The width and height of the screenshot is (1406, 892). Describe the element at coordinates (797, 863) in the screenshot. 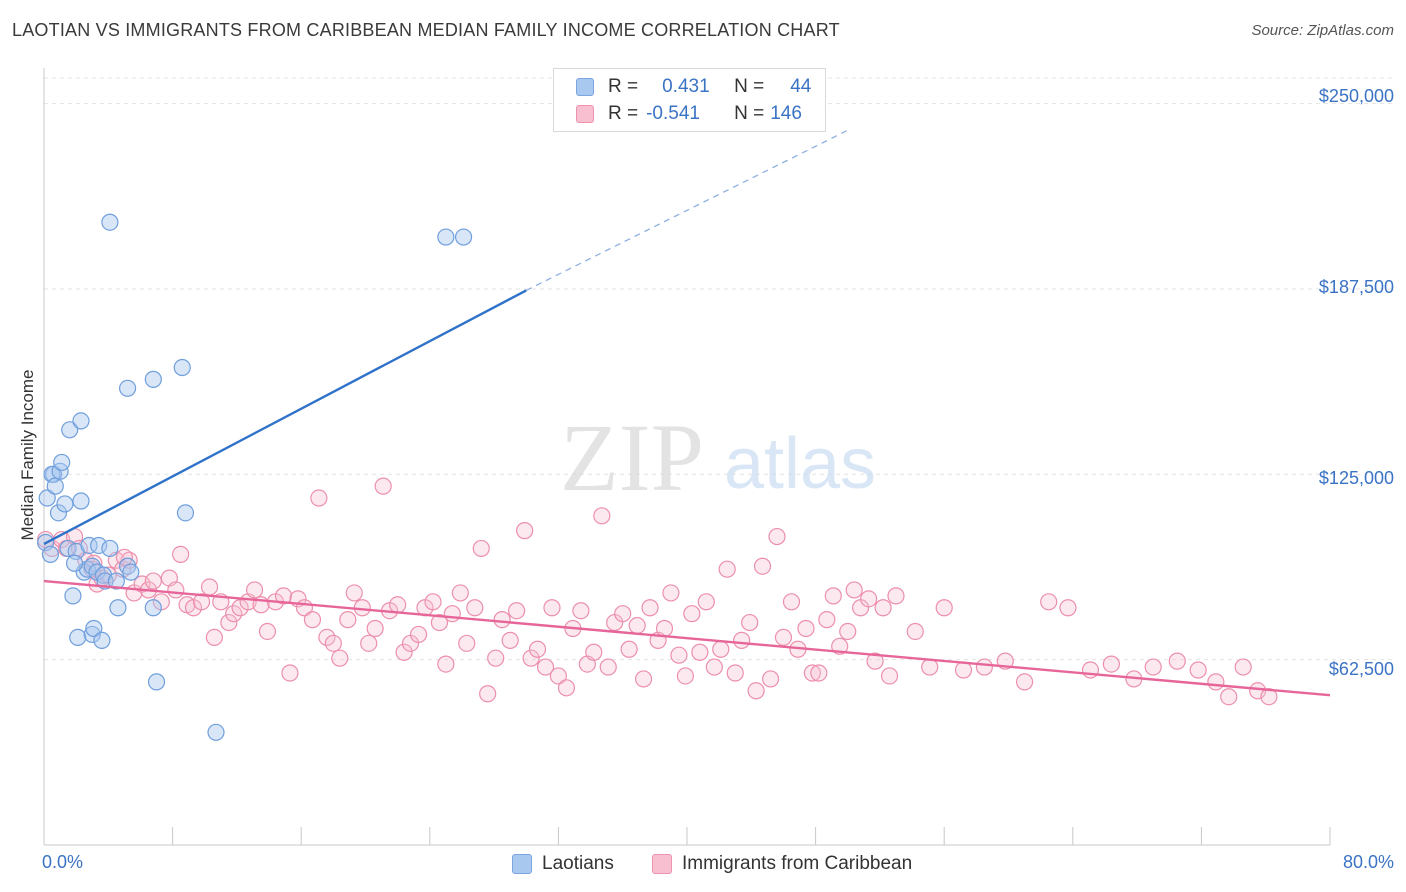

I see `bottom-legend-label: Immigrants from Caribbean` at that location.